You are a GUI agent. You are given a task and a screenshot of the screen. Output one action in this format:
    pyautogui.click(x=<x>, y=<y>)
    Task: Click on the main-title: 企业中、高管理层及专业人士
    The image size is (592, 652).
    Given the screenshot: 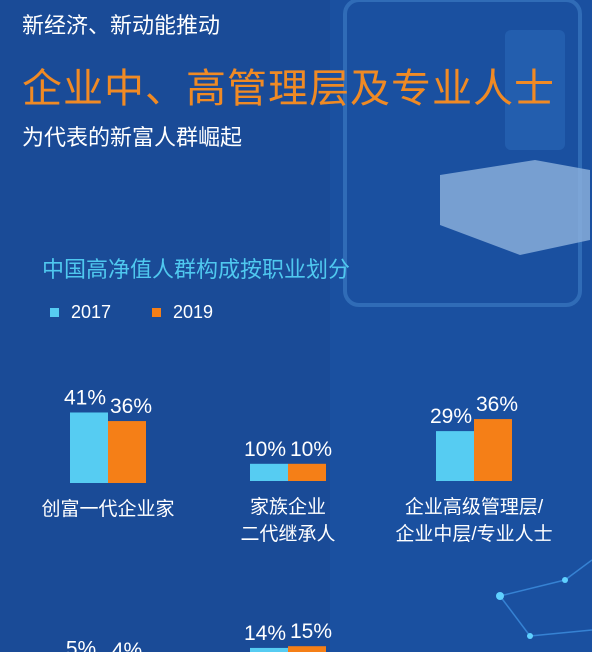 What is the action you would take?
    pyautogui.click(x=288, y=89)
    